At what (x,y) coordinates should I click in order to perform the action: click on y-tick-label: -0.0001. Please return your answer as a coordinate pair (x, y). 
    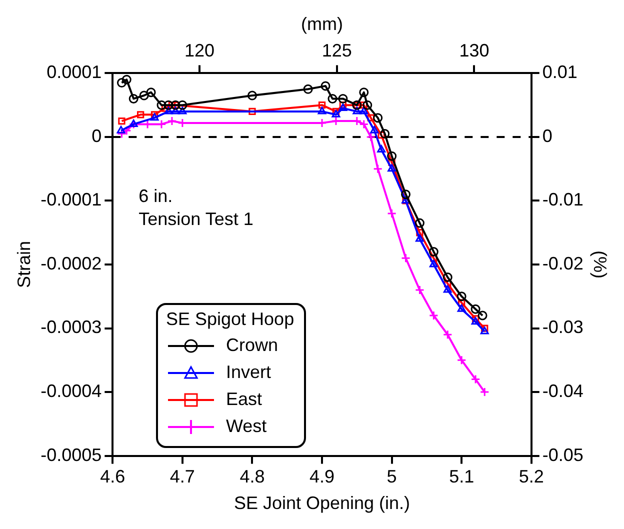
    Looking at the image, I should click on (71, 200).